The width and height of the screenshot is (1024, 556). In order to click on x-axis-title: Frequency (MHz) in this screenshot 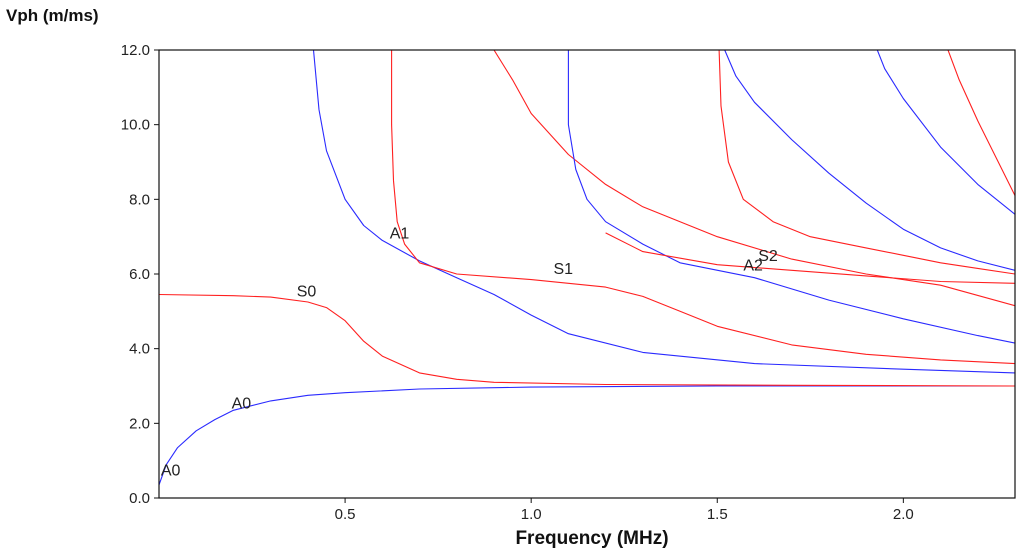, I will do `click(592, 538)`.